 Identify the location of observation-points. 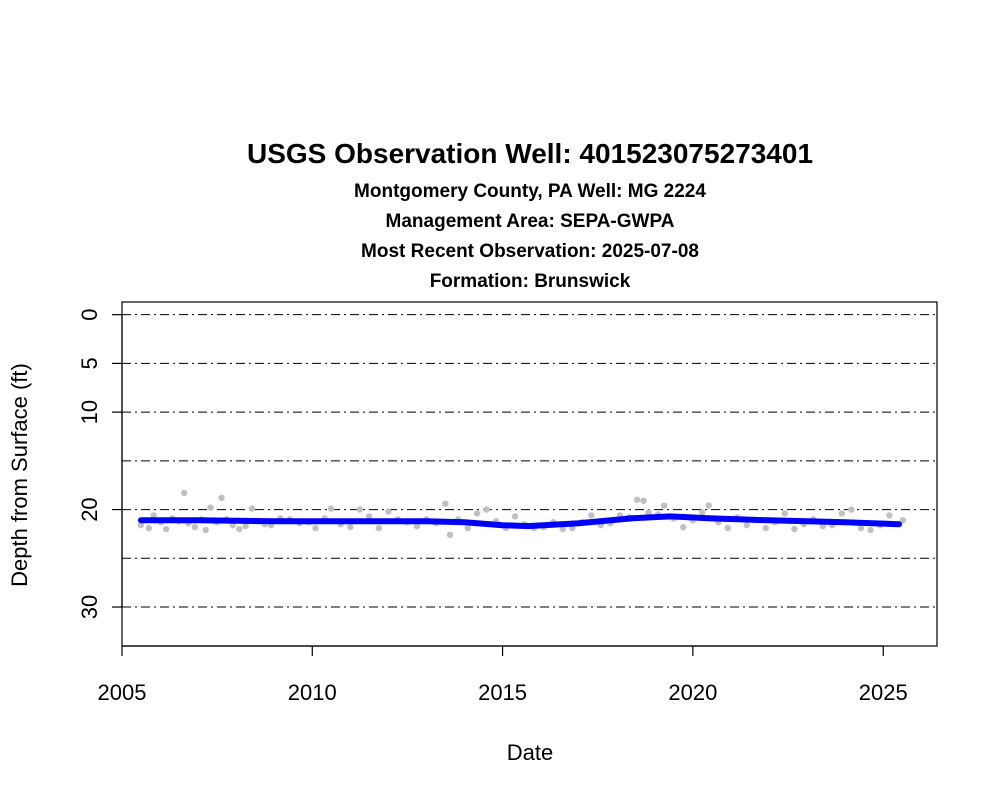
(522, 514).